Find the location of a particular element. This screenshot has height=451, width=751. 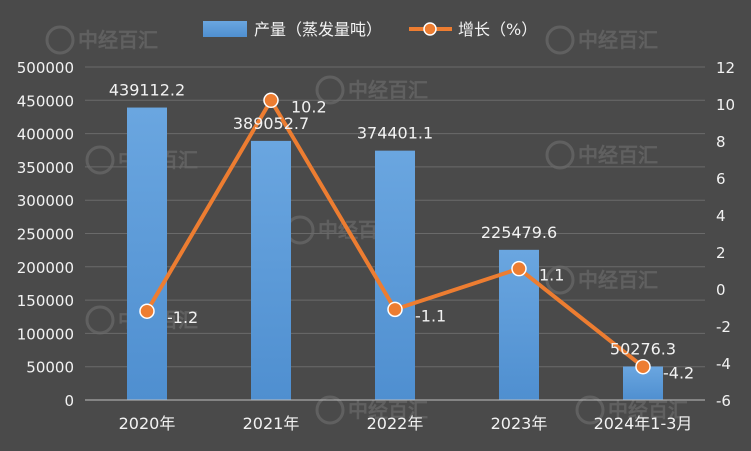

left-axis-tick-label: 0 is located at coordinates (69, 401).